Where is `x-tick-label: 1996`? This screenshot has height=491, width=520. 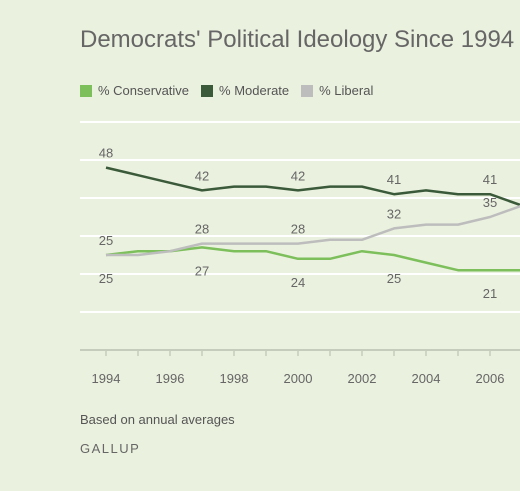 x-tick-label: 1996 is located at coordinates (170, 378).